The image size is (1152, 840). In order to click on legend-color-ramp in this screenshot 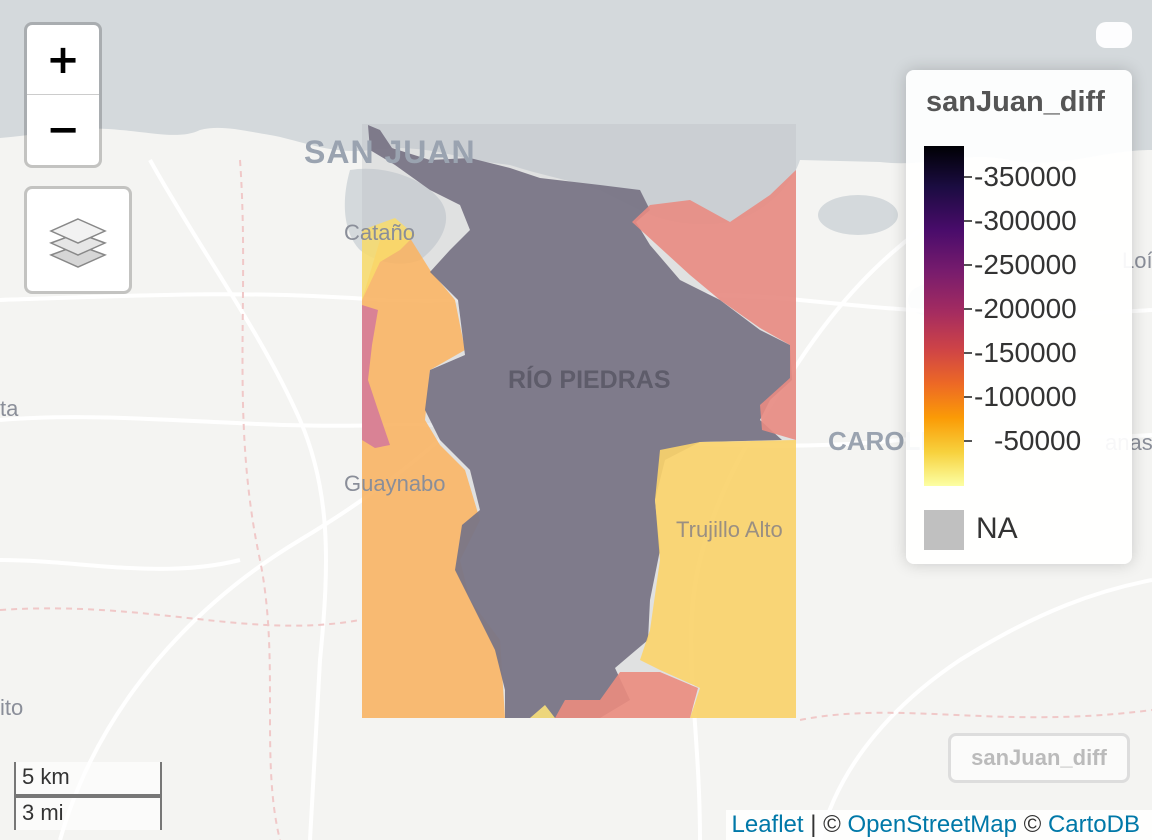, I will do `click(944, 316)`.